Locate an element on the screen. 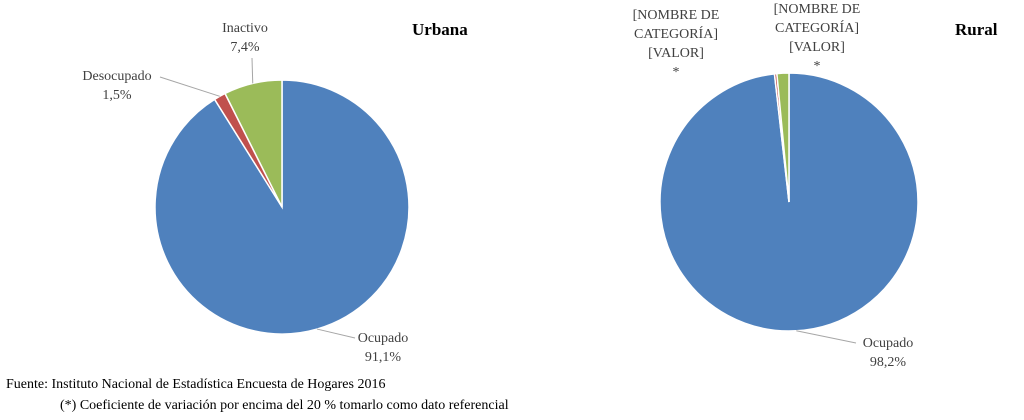 Image resolution: width=1024 pixels, height=420 pixels. category-label: Inactivo is located at coordinates (245, 28).